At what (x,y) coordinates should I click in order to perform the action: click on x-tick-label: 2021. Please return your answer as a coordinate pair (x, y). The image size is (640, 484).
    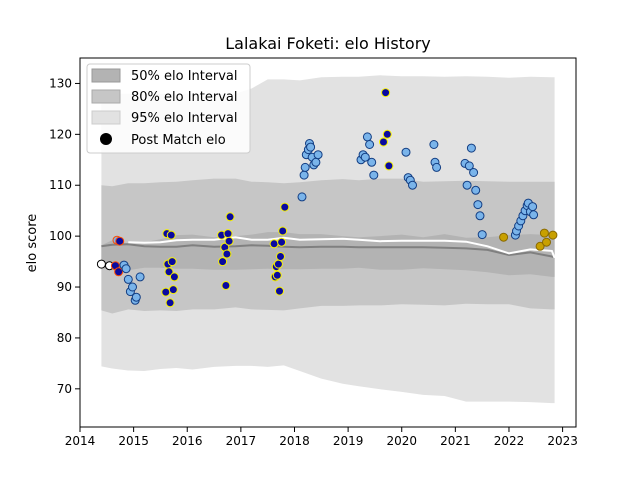
    Looking at the image, I should click on (455, 441).